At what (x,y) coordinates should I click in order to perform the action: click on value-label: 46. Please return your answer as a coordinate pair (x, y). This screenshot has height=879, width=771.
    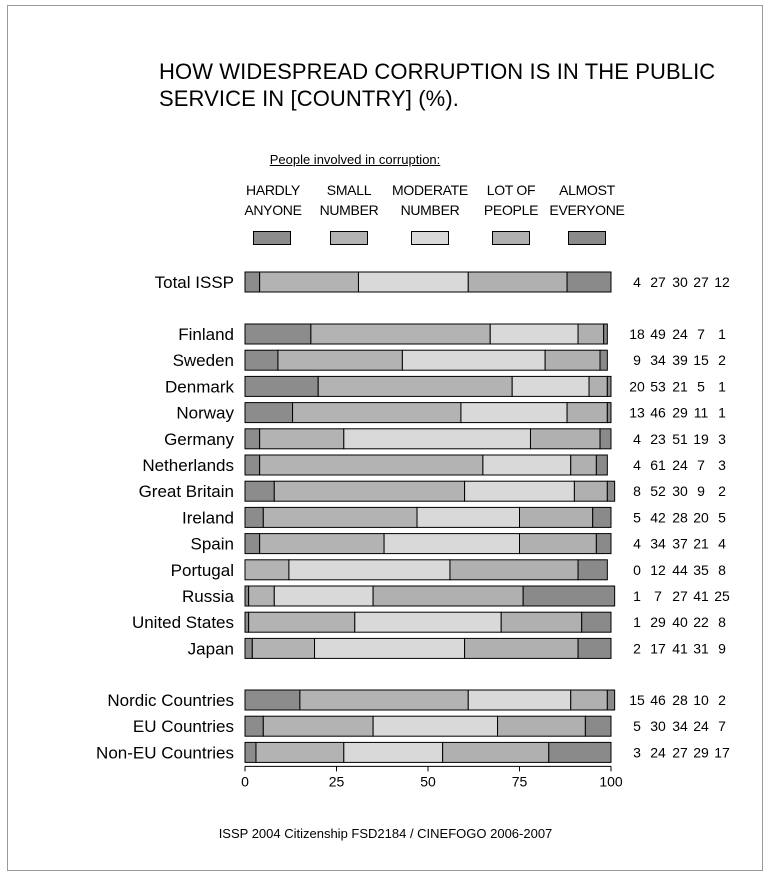
    Looking at the image, I should click on (658, 700).